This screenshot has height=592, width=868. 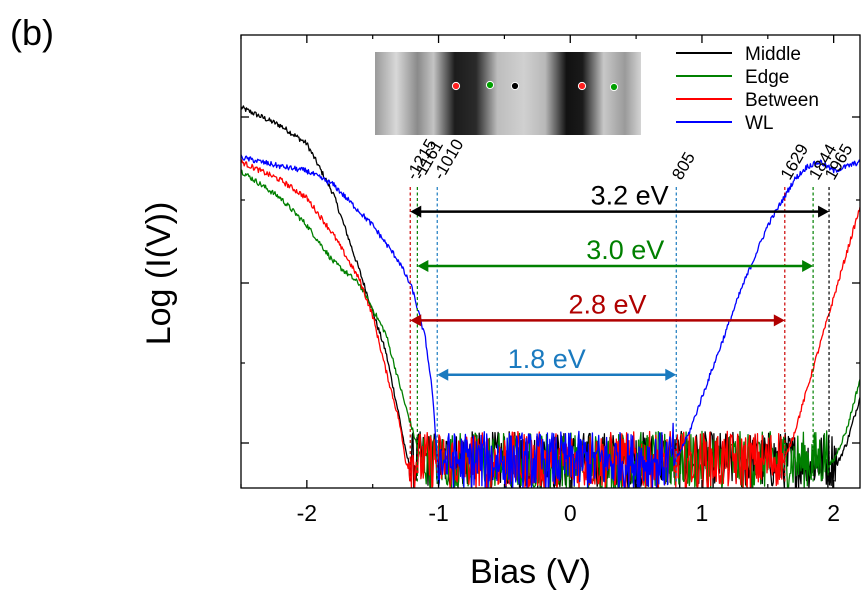 What do you see at coordinates (597, 320) in the screenshot?
I see `gap-arrow-2-8-ev` at bounding box center [597, 320].